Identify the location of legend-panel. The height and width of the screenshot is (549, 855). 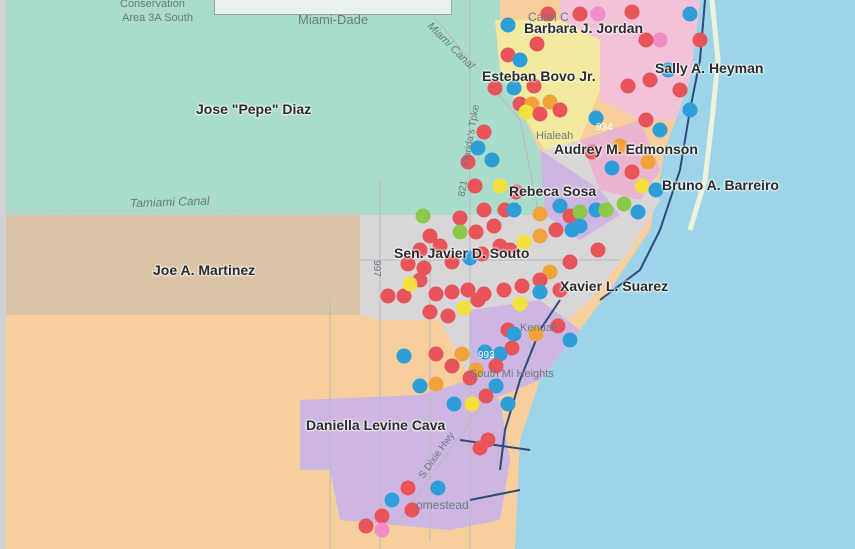
(333, 7).